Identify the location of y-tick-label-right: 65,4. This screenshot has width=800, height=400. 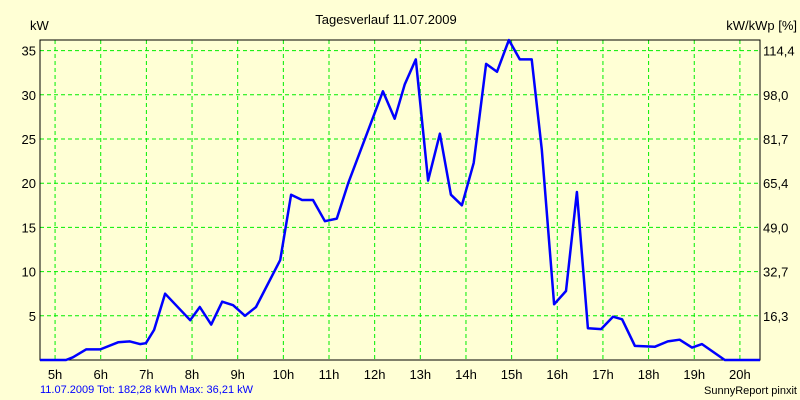
(775, 183).